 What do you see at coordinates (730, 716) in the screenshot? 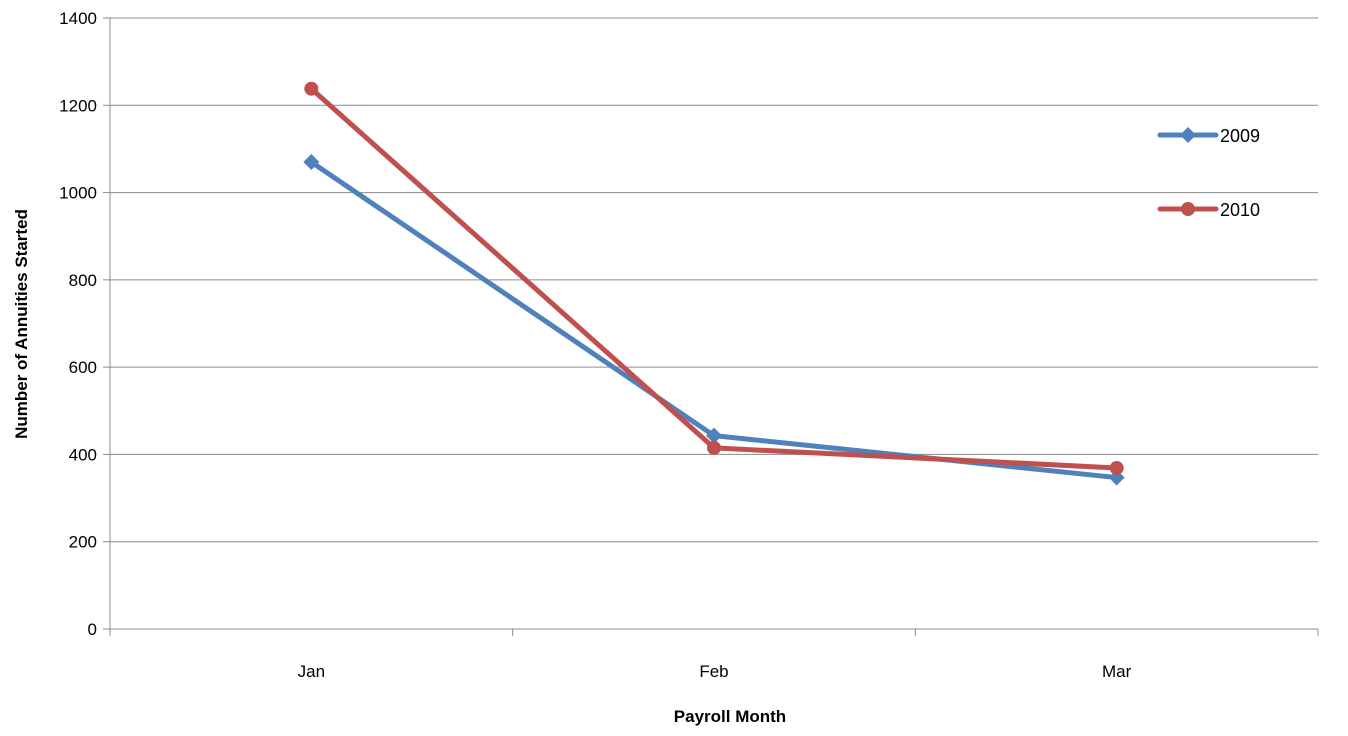
I see `x-axis-title: Payroll Month` at bounding box center [730, 716].